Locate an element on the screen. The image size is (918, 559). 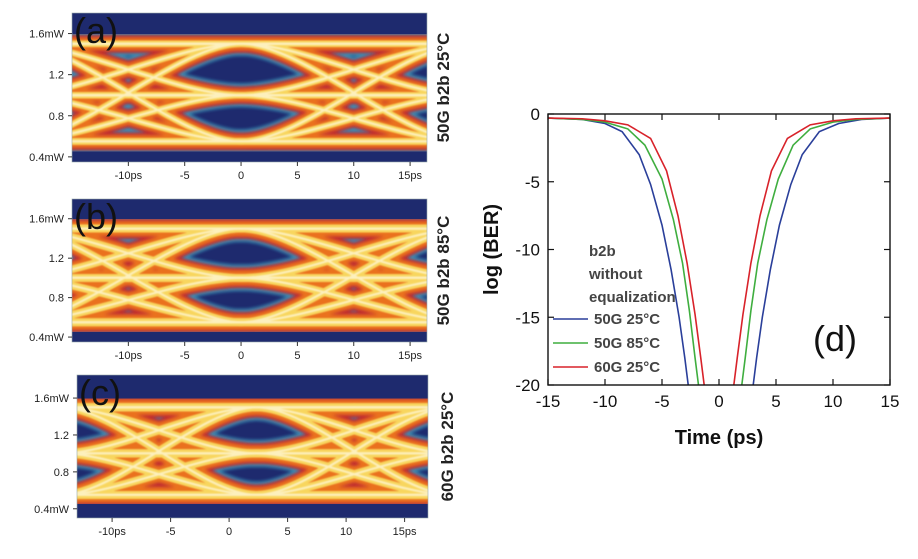
ber-legend-label: 60G 25°C is located at coordinates (627, 367).